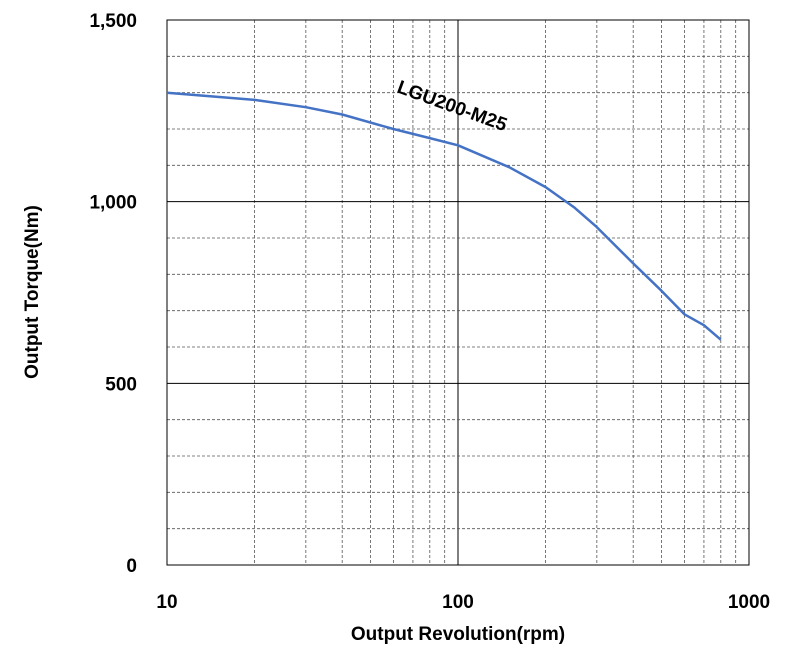 Image resolution: width=795 pixels, height=650 pixels. Describe the element at coordinates (113, 294) in the screenshot. I see `y-tick-labels: 0 500 1,000 1,500` at that location.